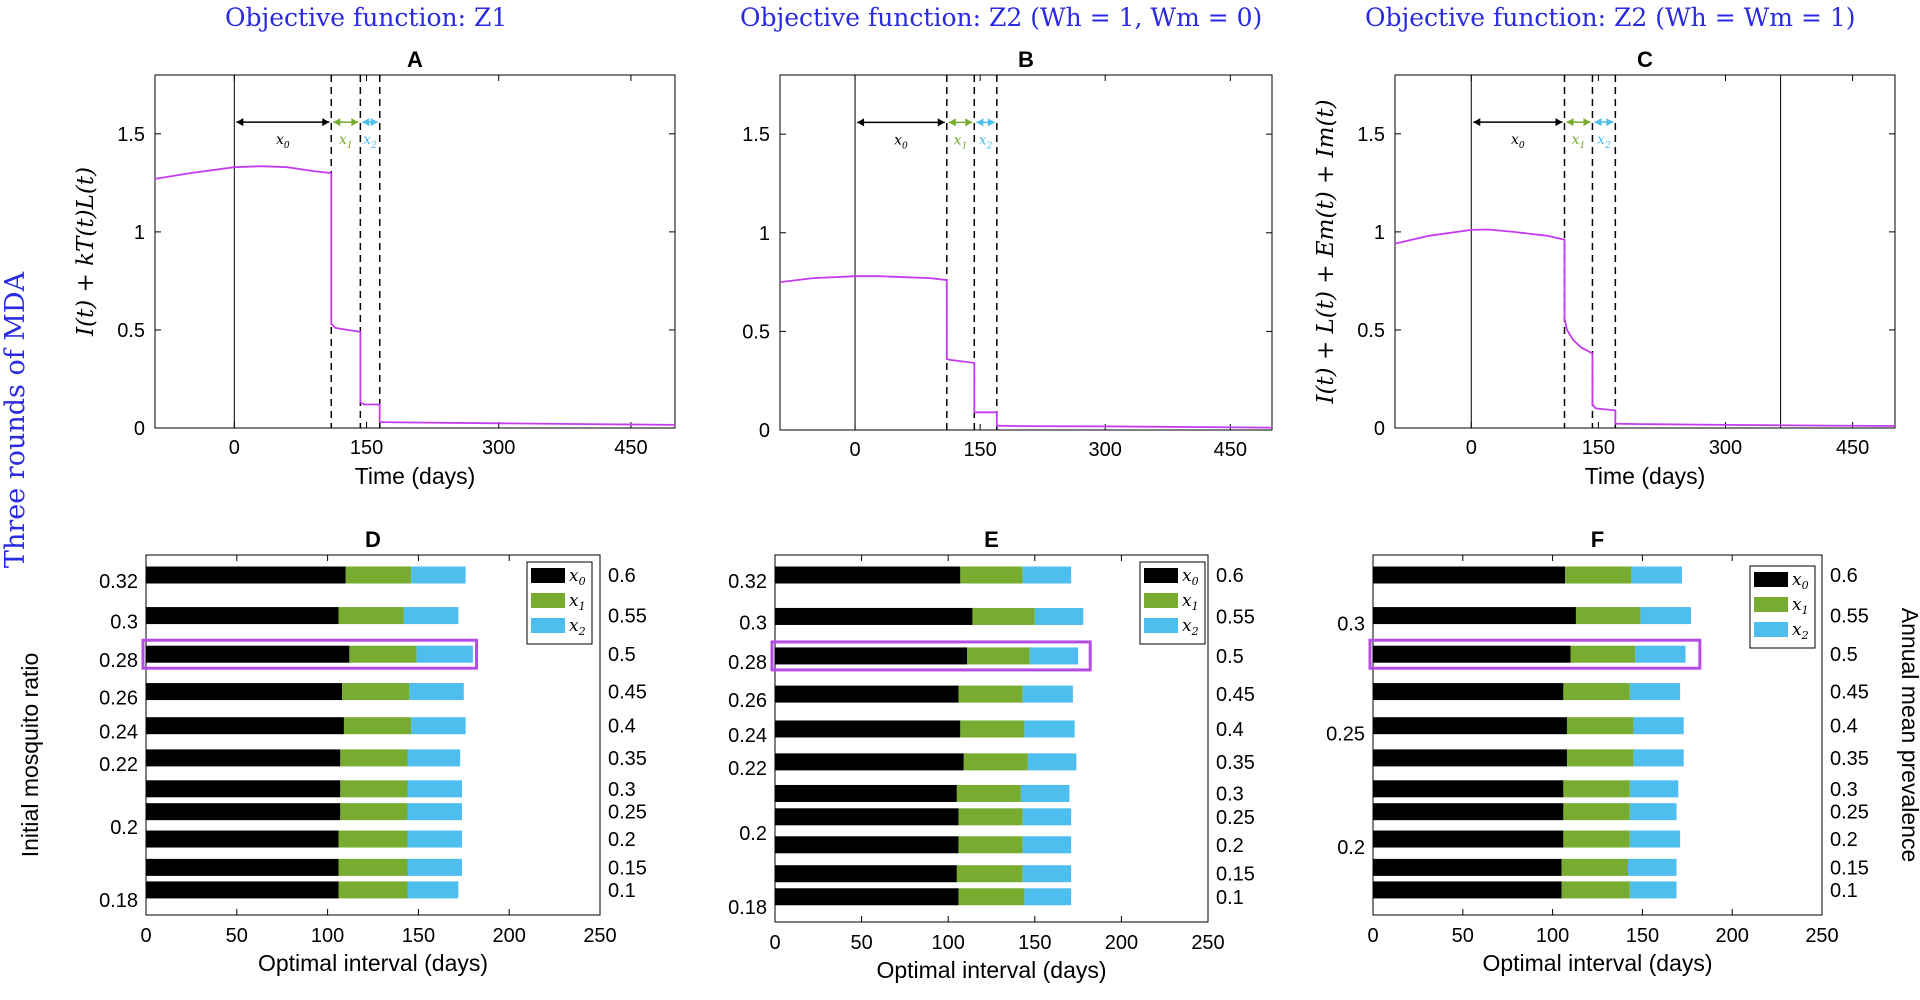 The image size is (1920, 1000). I want to click on right-tick-label: 0.15, so click(1849, 868).